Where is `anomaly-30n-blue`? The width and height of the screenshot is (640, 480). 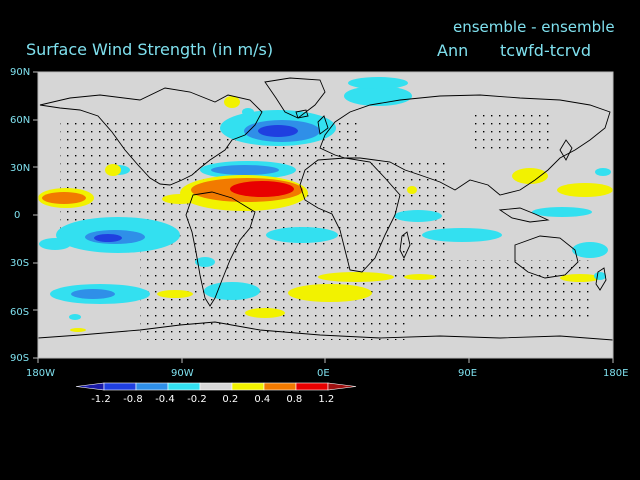 anomaly-30n-blue is located at coordinates (245, 170).